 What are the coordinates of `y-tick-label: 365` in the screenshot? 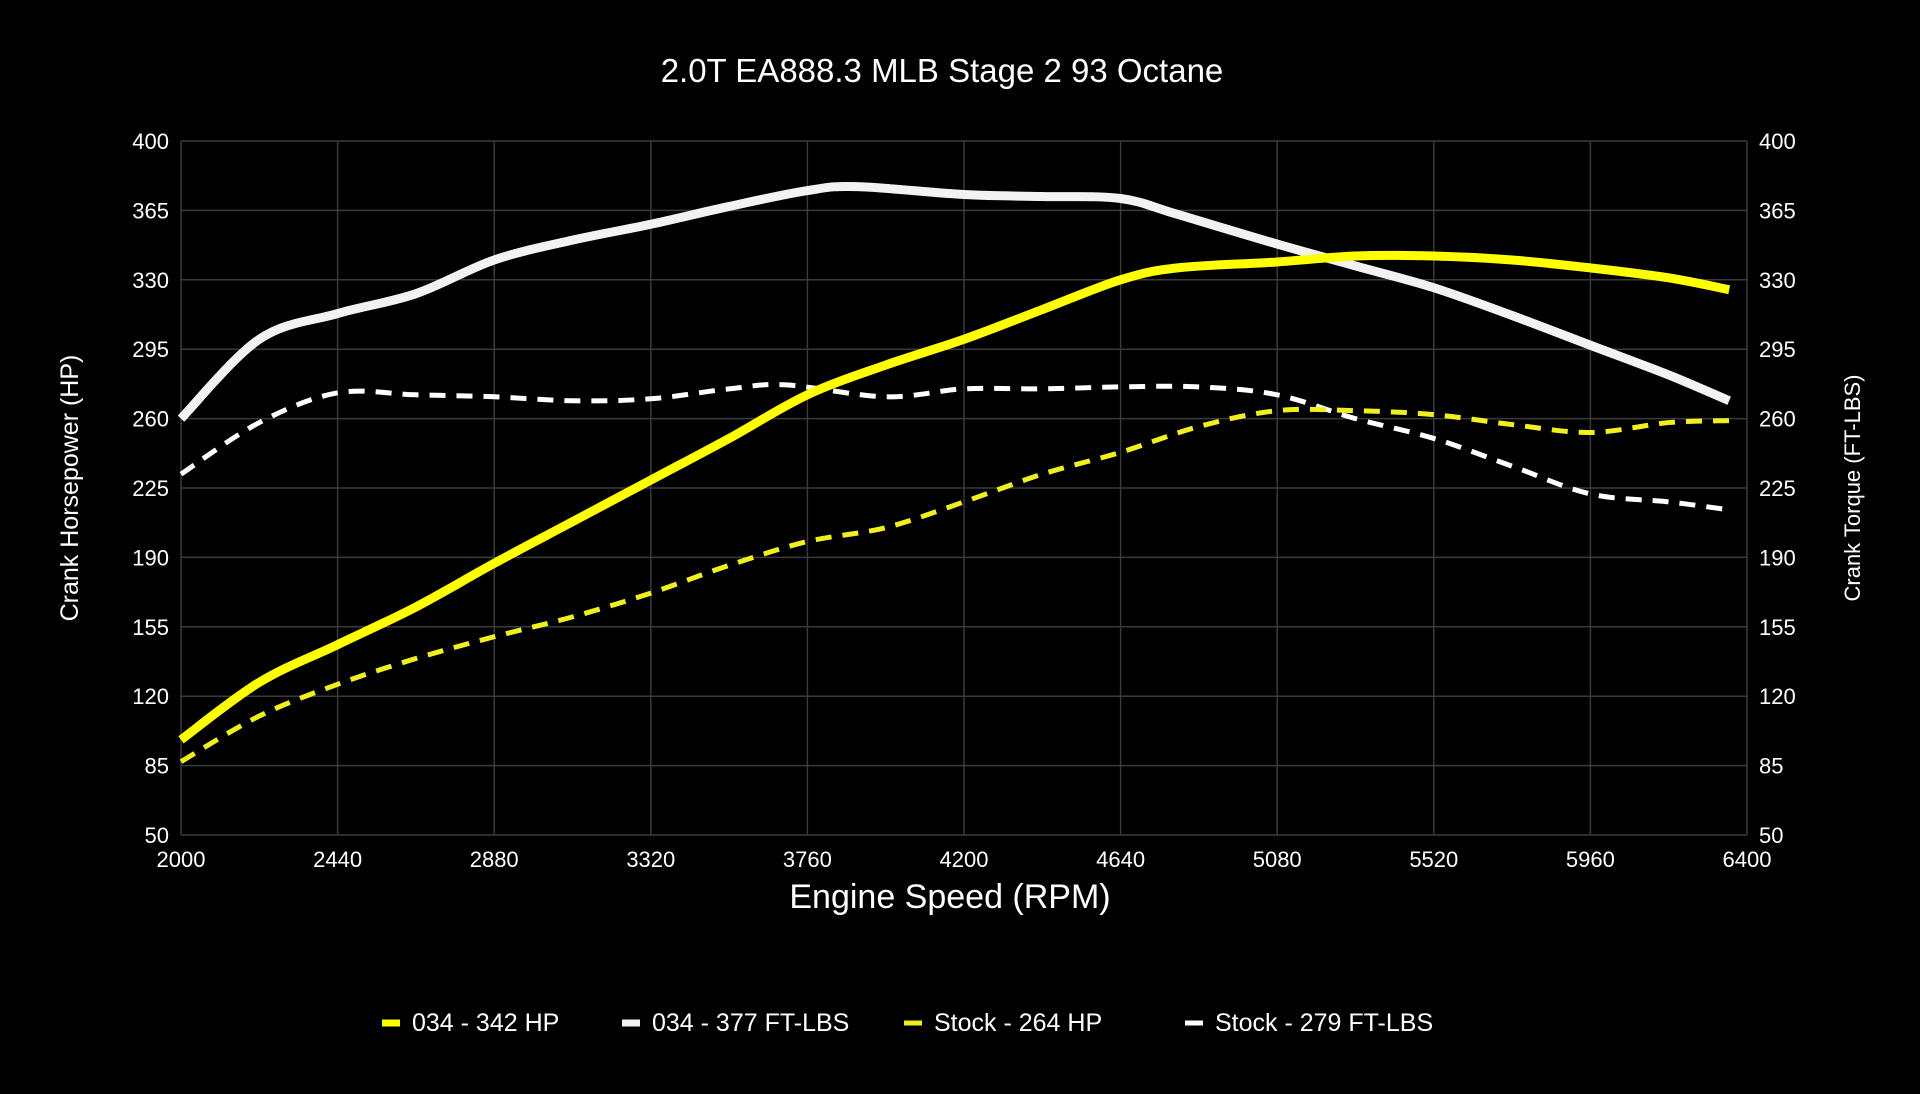 It's located at (150, 210).